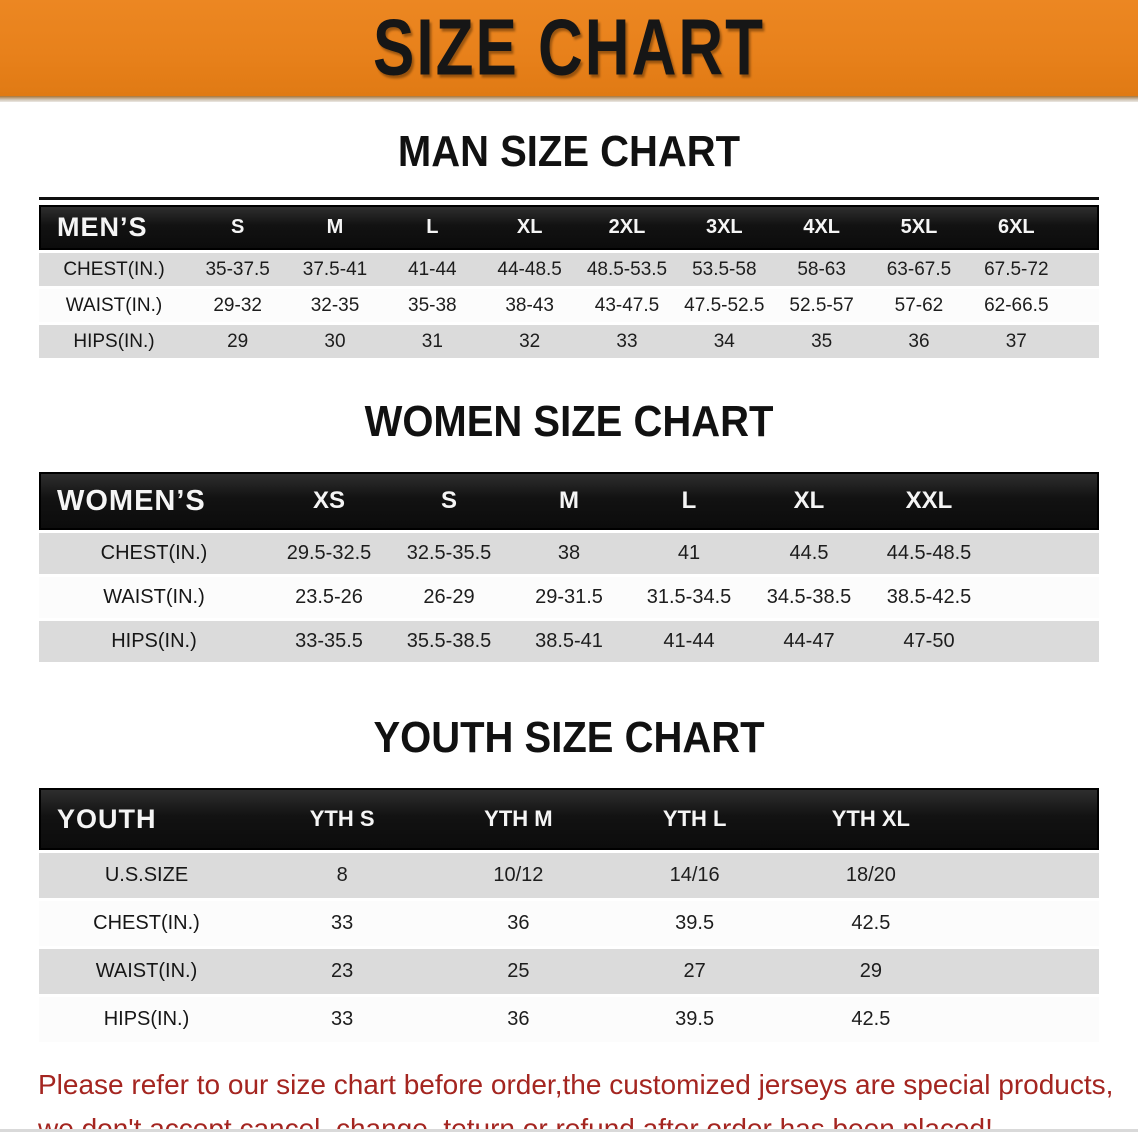 This screenshot has width=1138, height=1132. I want to click on size-column-header: YTH L, so click(694, 819).